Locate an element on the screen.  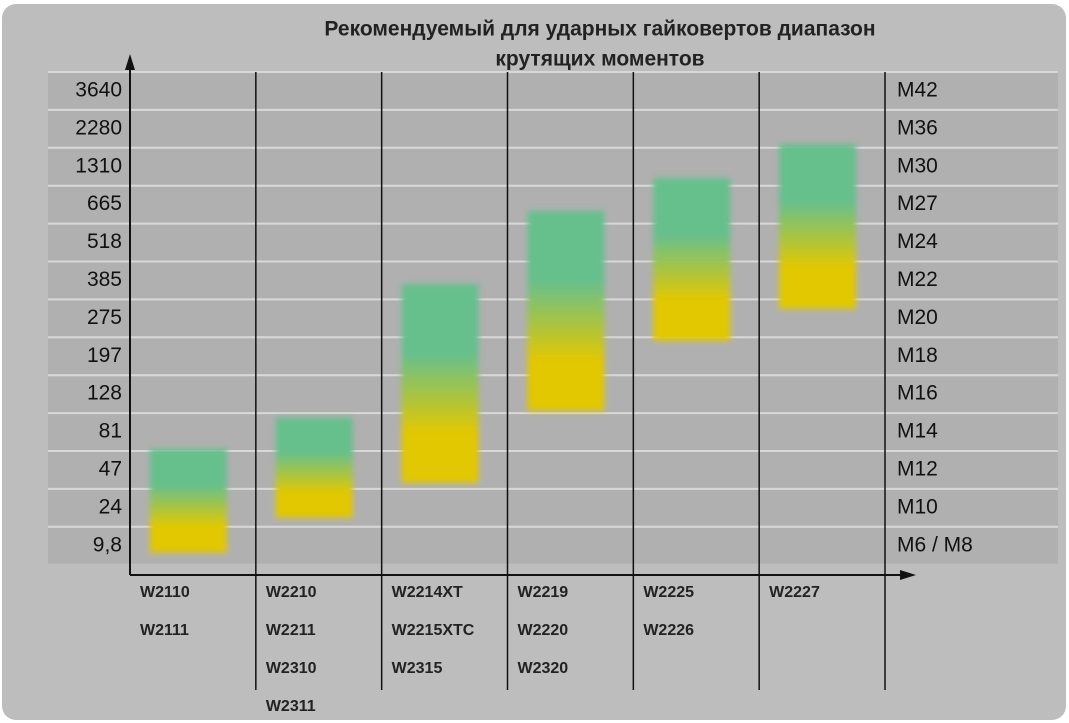
y-axis-arrow is located at coordinates (130, 62).